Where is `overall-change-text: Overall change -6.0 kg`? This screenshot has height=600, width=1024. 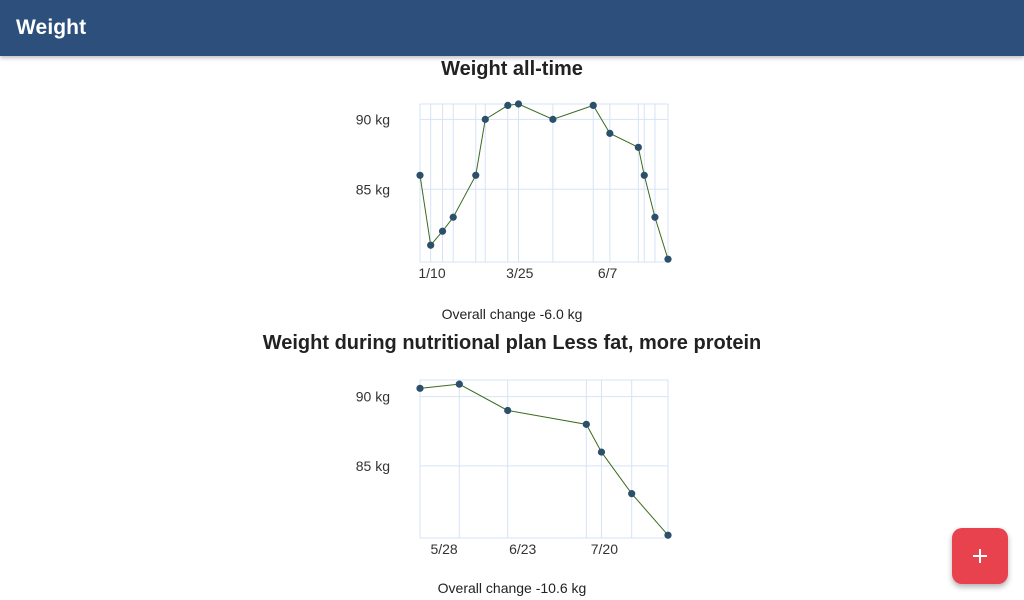
overall-change-text: Overall change -6.0 kg is located at coordinates (512, 314).